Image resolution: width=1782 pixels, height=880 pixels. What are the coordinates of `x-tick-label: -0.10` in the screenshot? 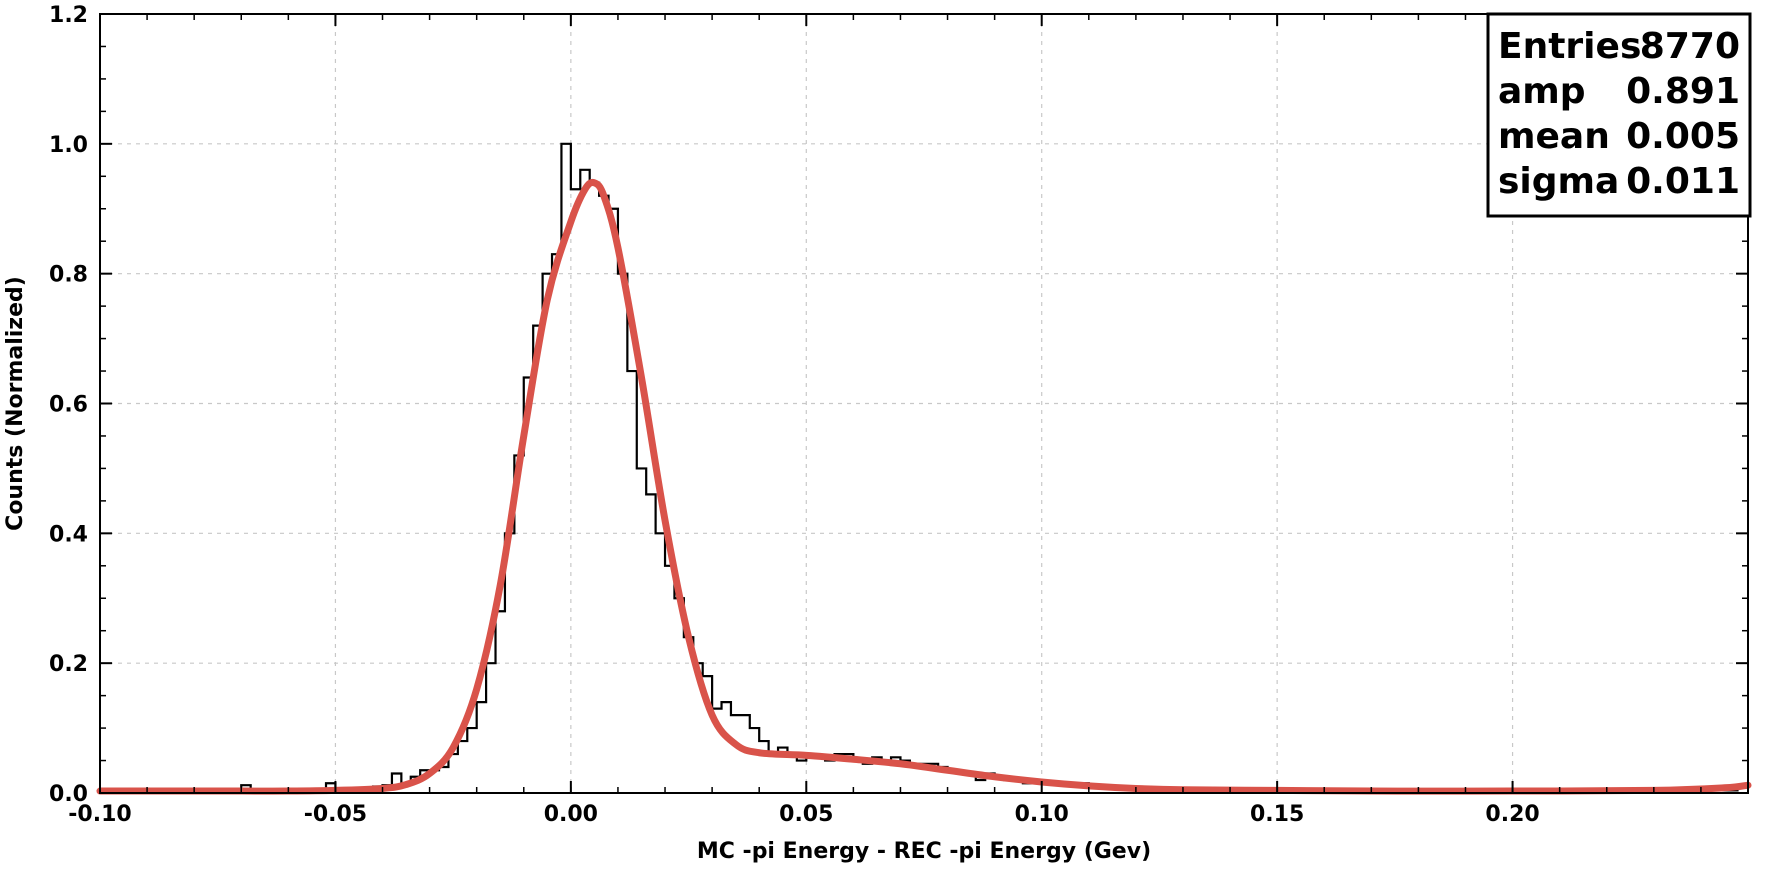 It's located at (99, 814).